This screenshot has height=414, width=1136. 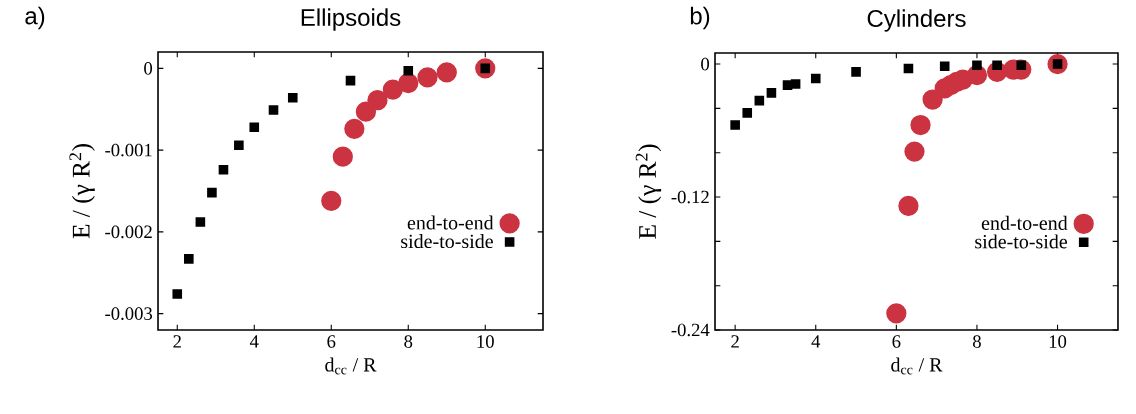 I want to click on y-tick-label: -0.24, so click(x=690, y=330).